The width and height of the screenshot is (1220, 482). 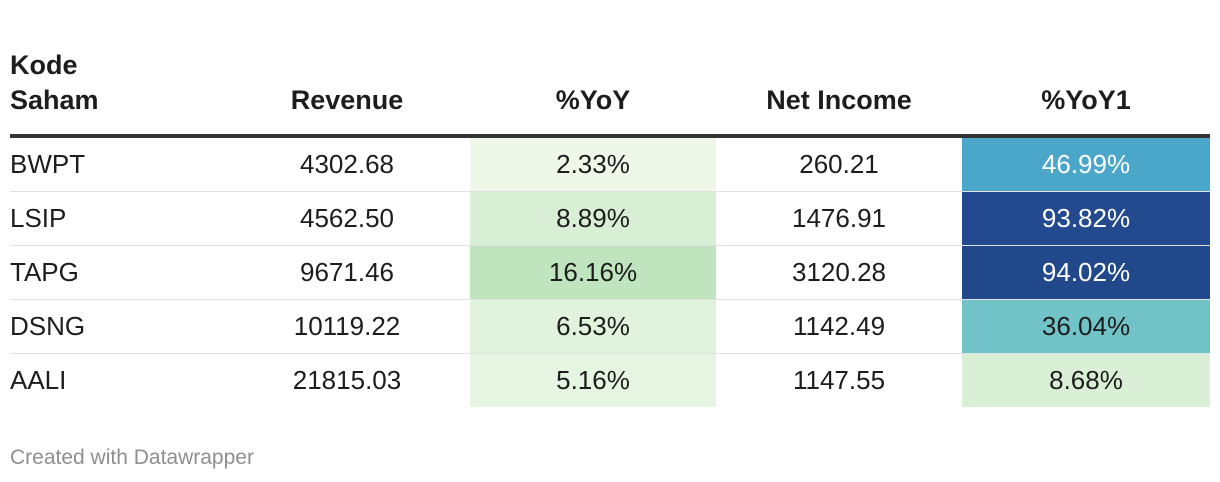 I want to click on column-header-yoy1: %YoY1, so click(x=1086, y=93).